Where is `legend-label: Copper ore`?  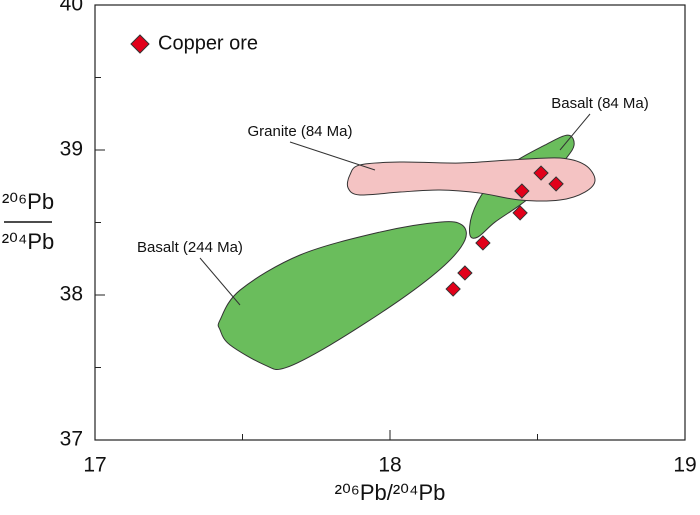
legend-label: Copper ore is located at coordinates (208, 43).